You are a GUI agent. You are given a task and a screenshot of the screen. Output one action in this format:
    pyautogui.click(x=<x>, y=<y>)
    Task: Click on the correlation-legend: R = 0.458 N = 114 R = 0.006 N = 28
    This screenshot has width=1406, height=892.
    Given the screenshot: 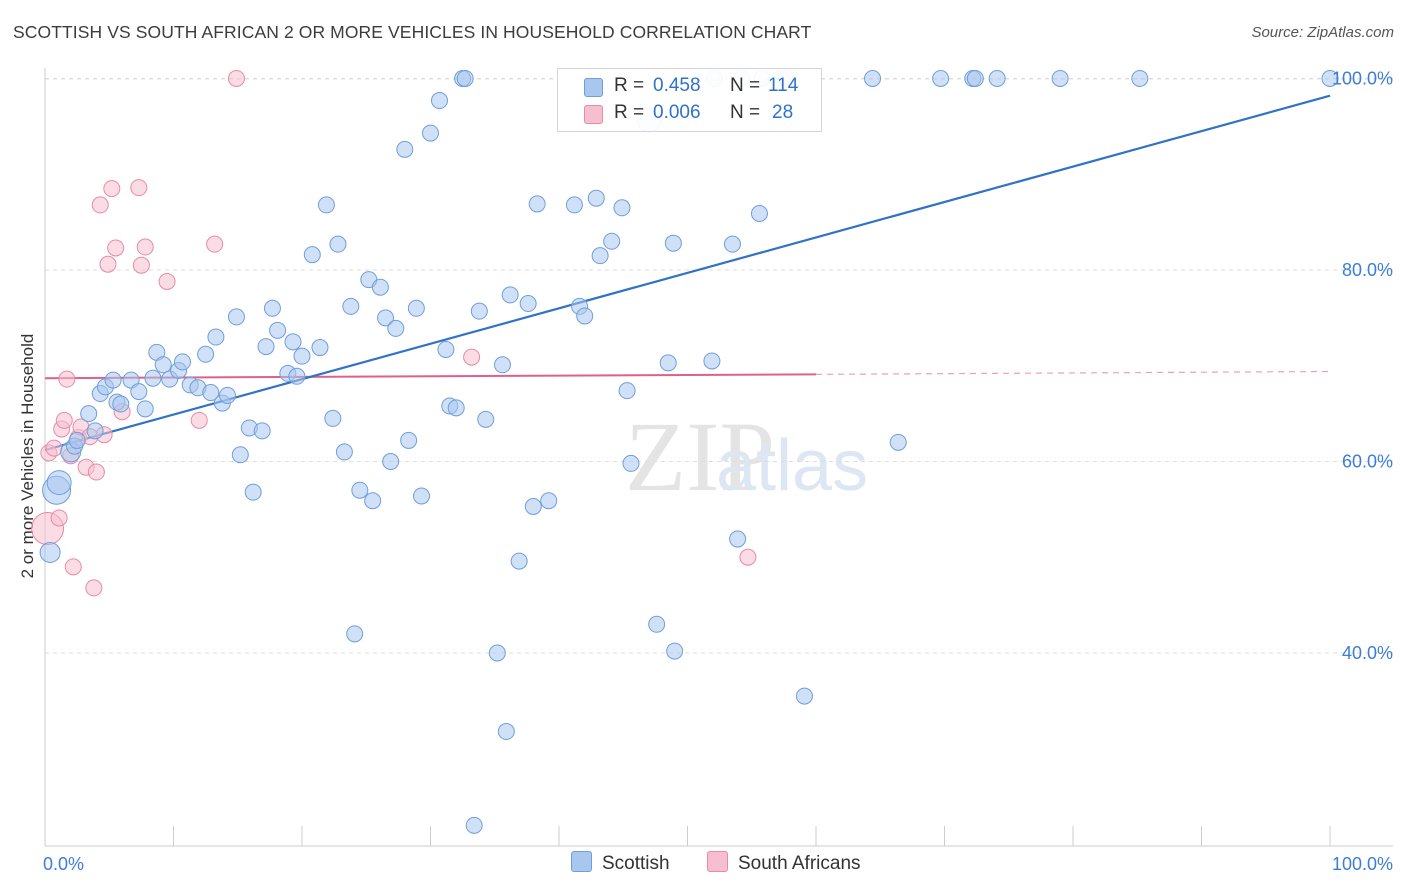 What is the action you would take?
    pyautogui.click(x=689, y=100)
    